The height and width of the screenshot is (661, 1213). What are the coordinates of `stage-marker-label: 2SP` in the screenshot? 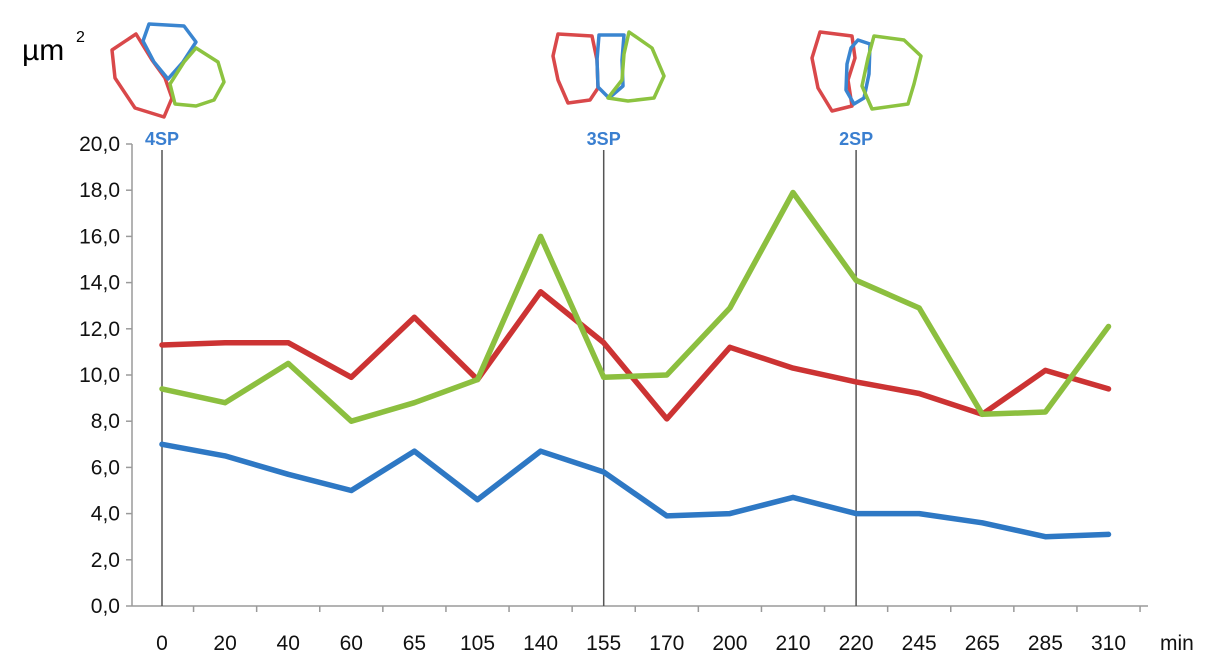 It's located at (856, 139).